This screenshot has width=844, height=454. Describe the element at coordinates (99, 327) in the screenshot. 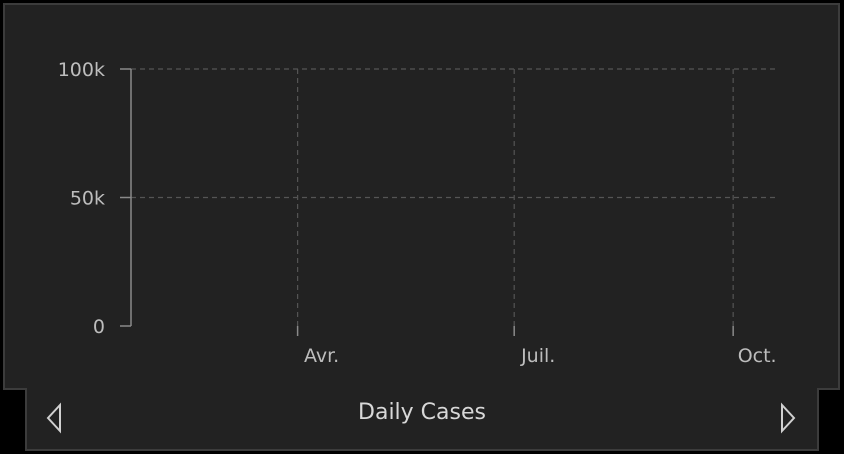

I see `y-tick-label: 0` at that location.